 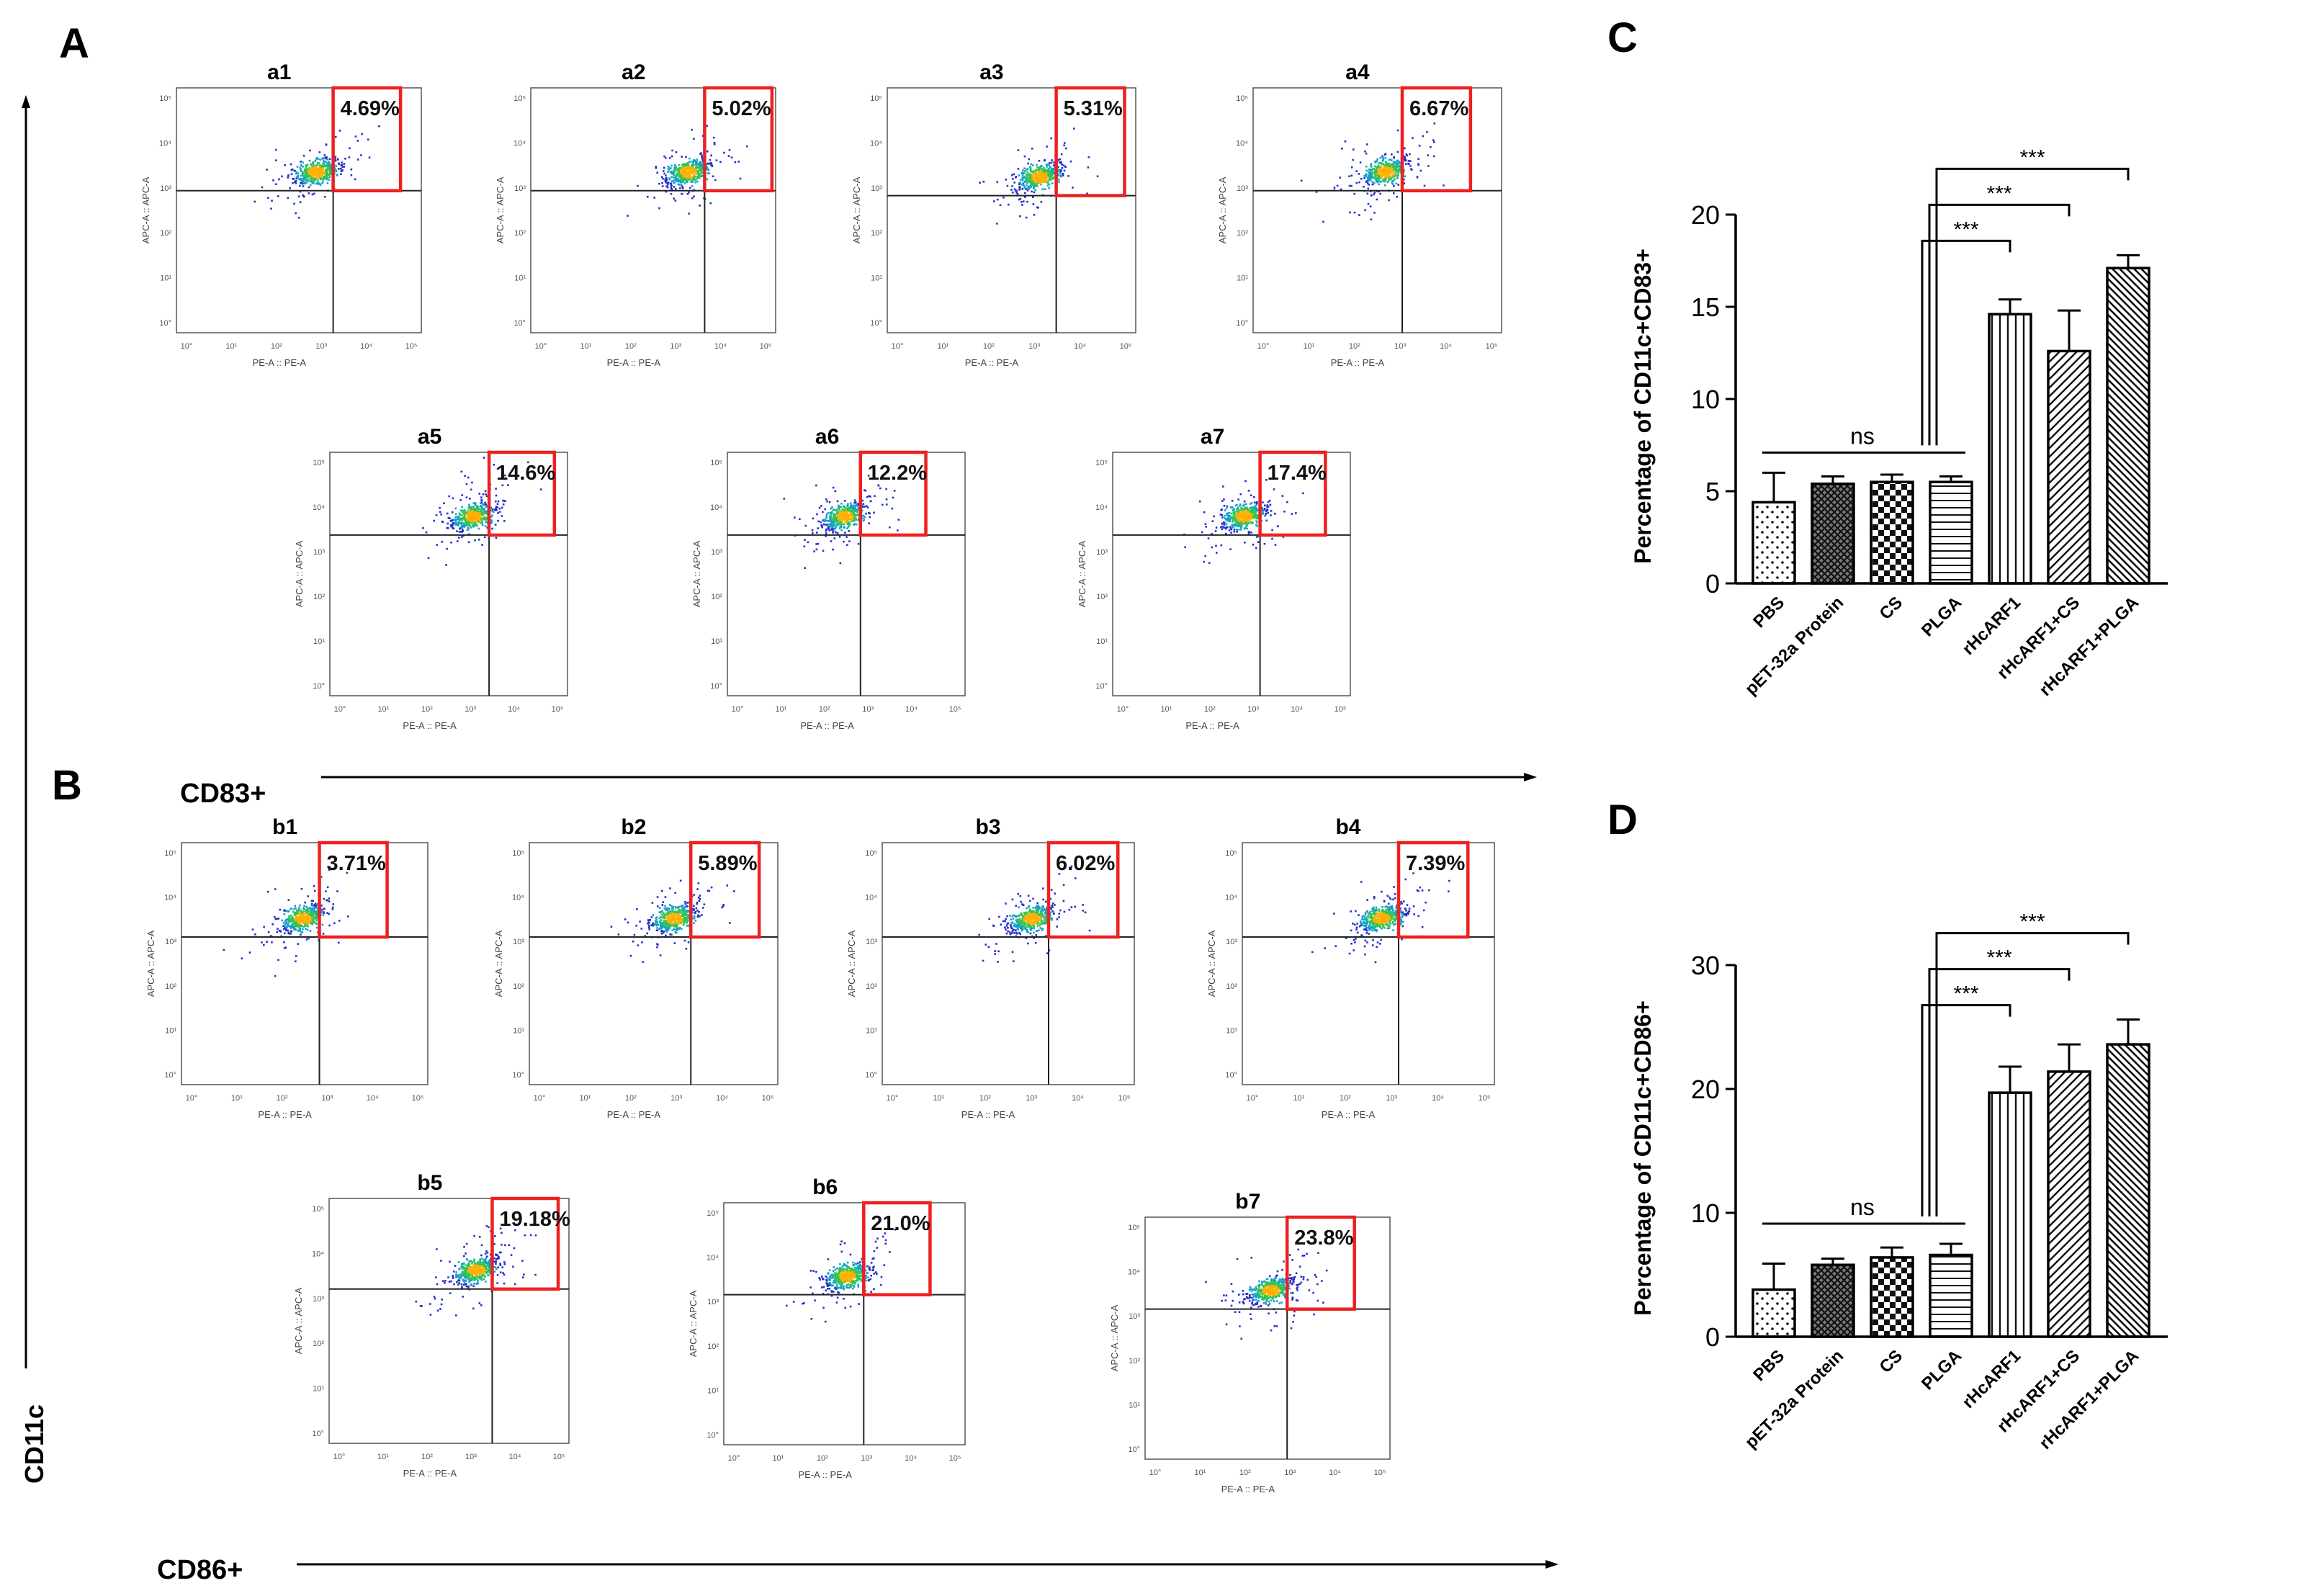 What do you see at coordinates (1951, 1295) in the screenshot?
I see `bar-plga` at bounding box center [1951, 1295].